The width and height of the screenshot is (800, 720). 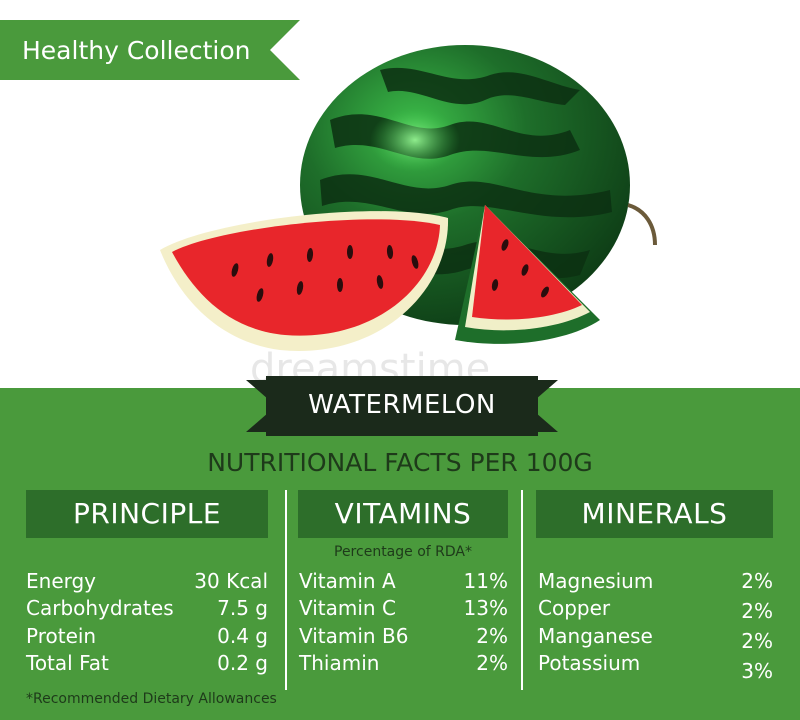 What do you see at coordinates (589, 663) in the screenshot?
I see `mineral-item-name: Potassium` at bounding box center [589, 663].